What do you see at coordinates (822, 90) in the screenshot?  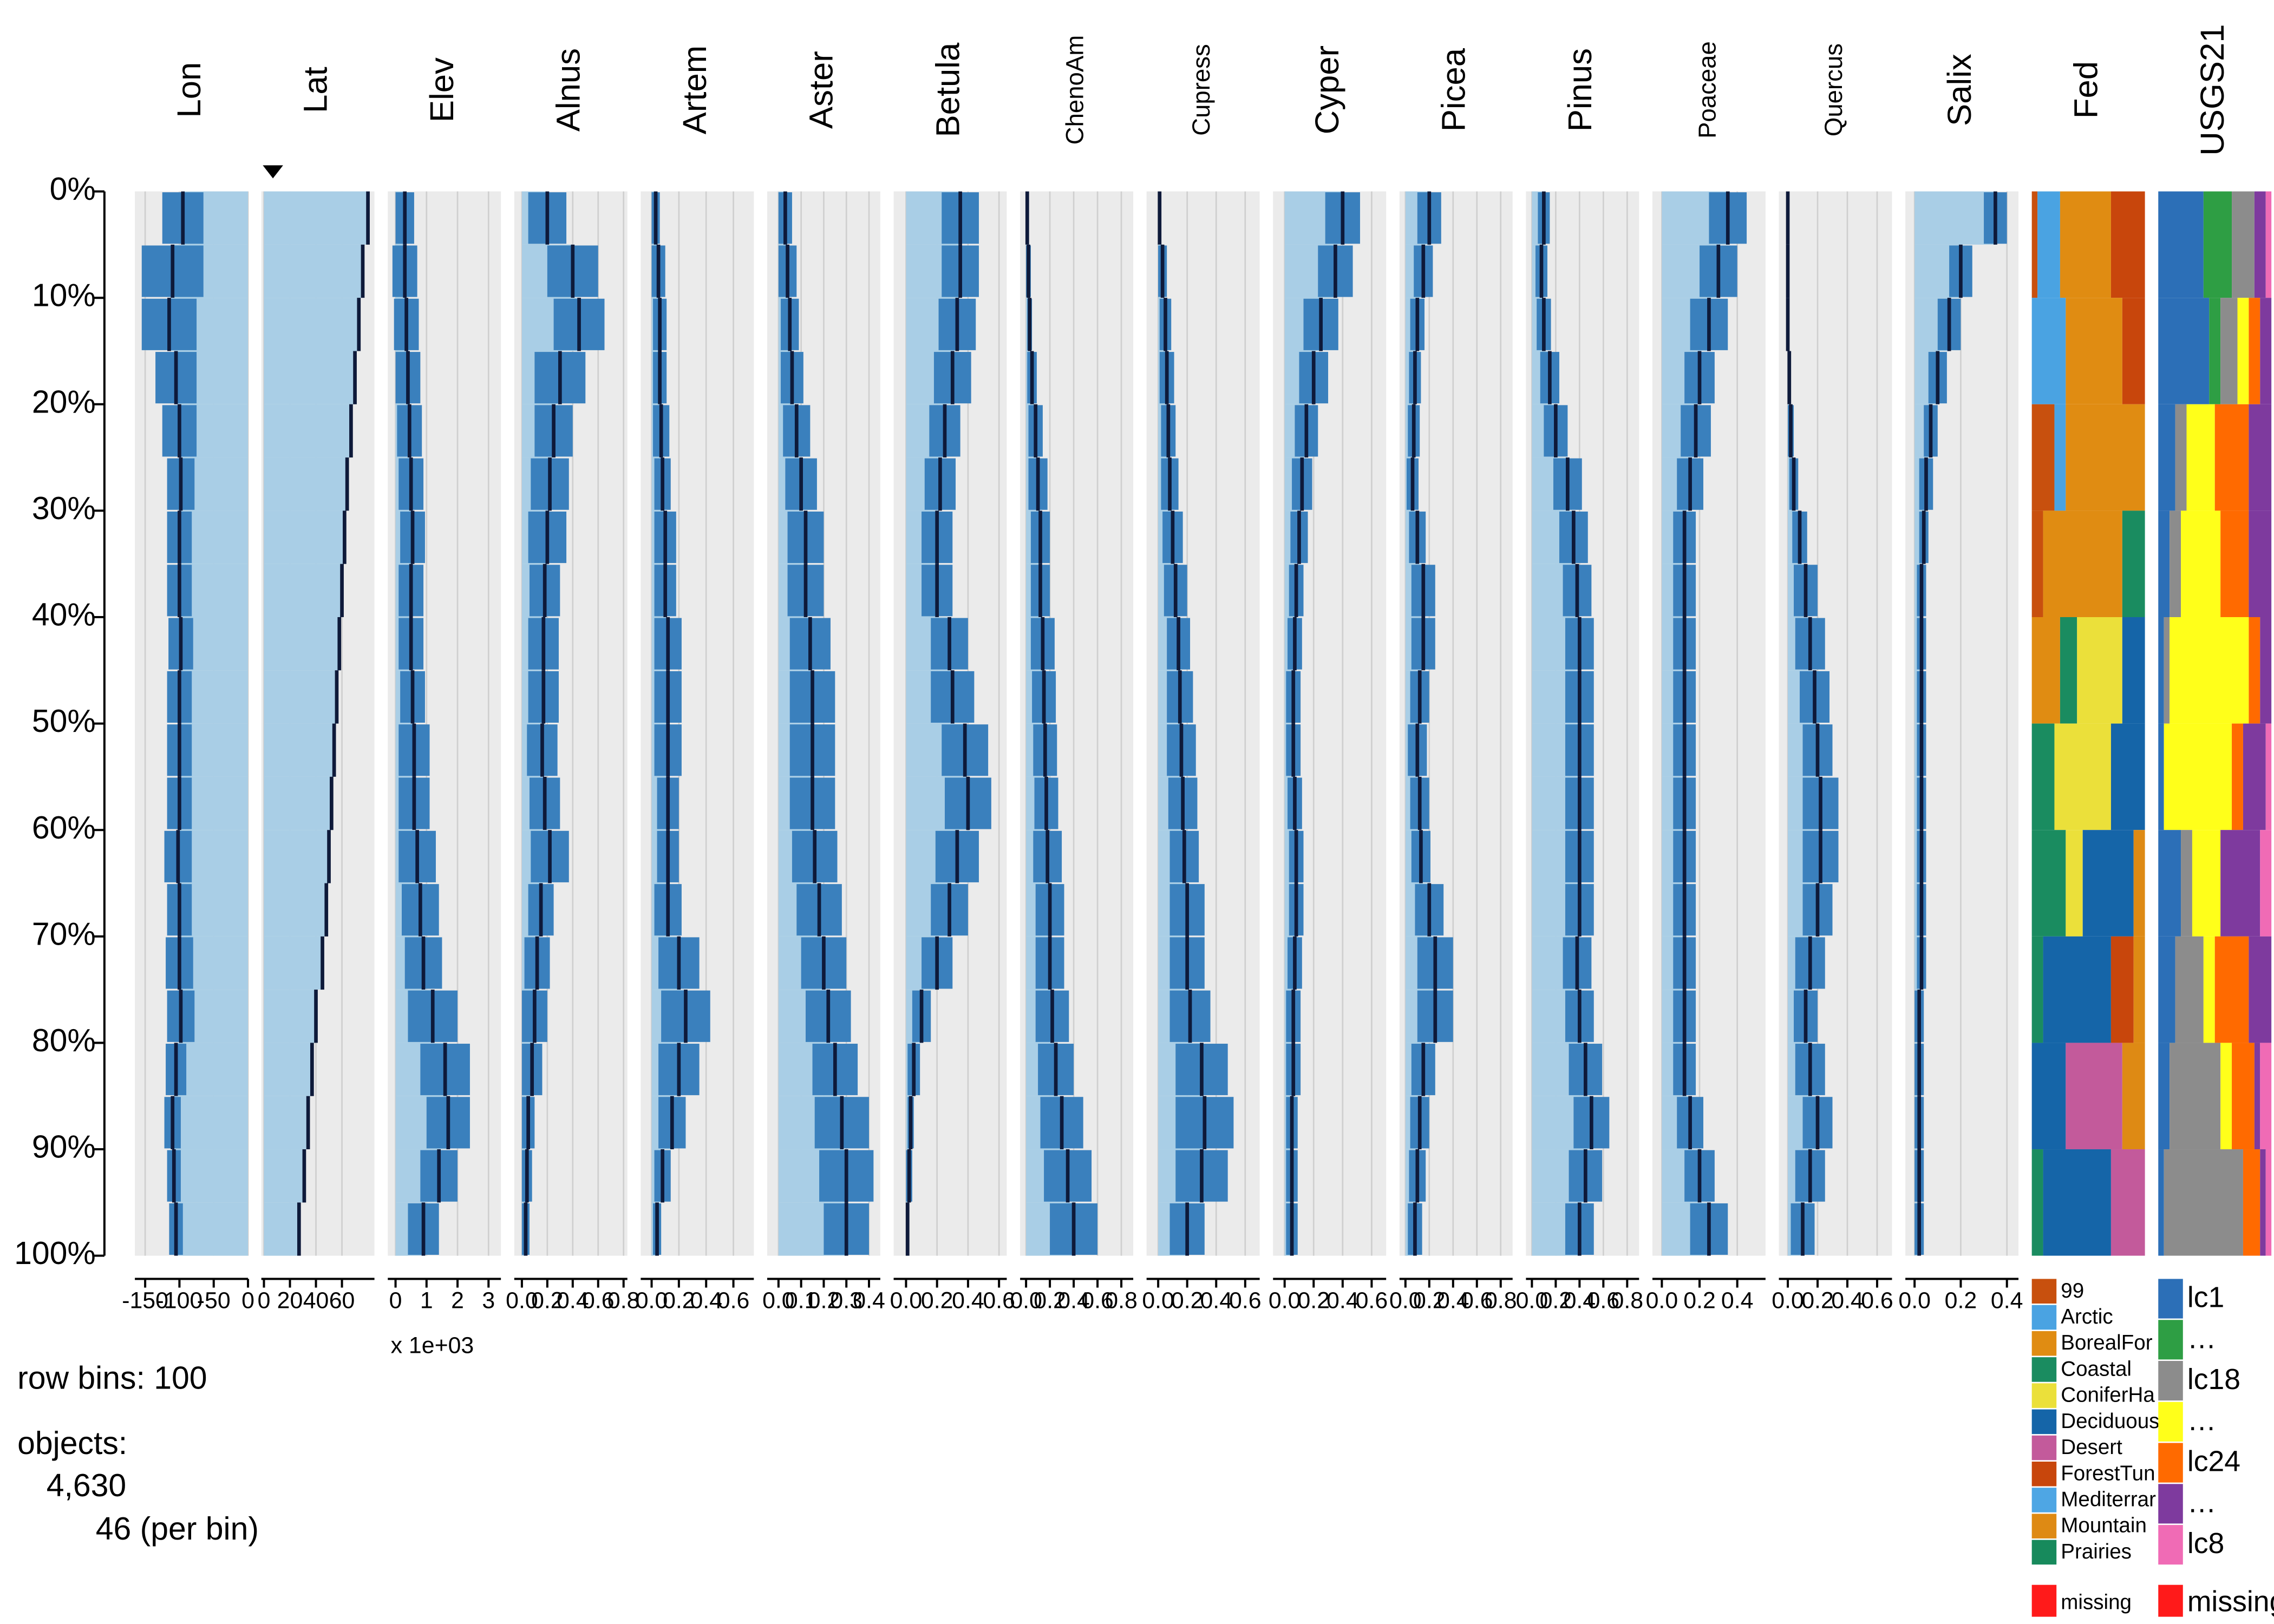 I see `column-header: Aster` at bounding box center [822, 90].